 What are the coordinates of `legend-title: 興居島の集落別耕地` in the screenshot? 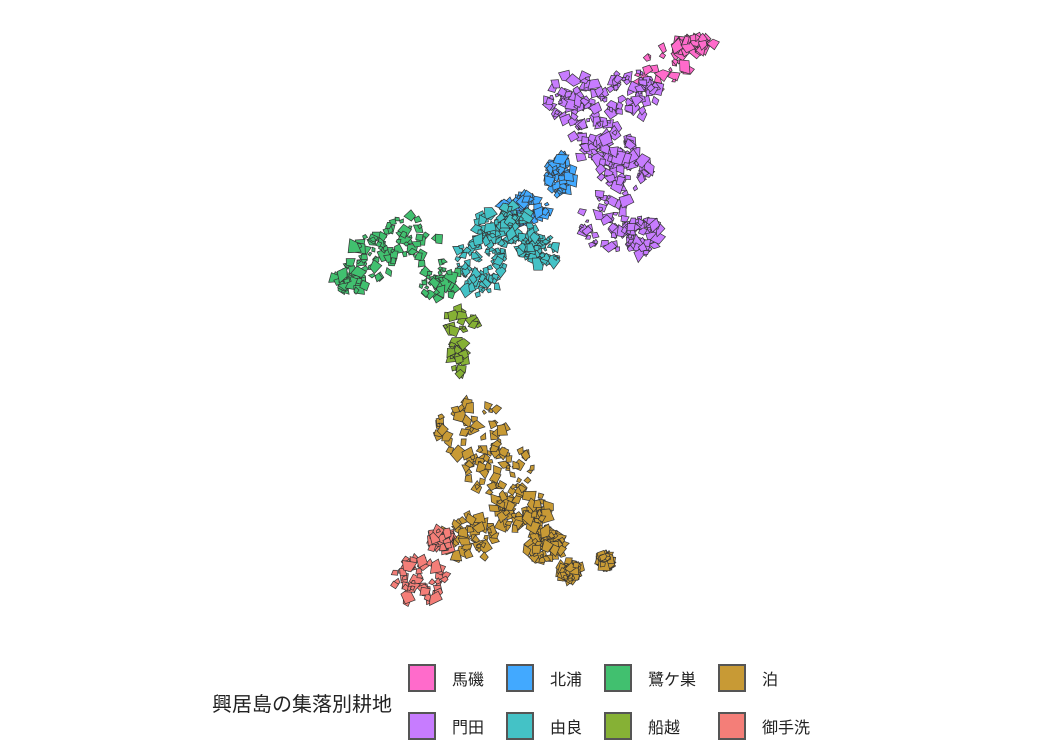 It's located at (302, 703).